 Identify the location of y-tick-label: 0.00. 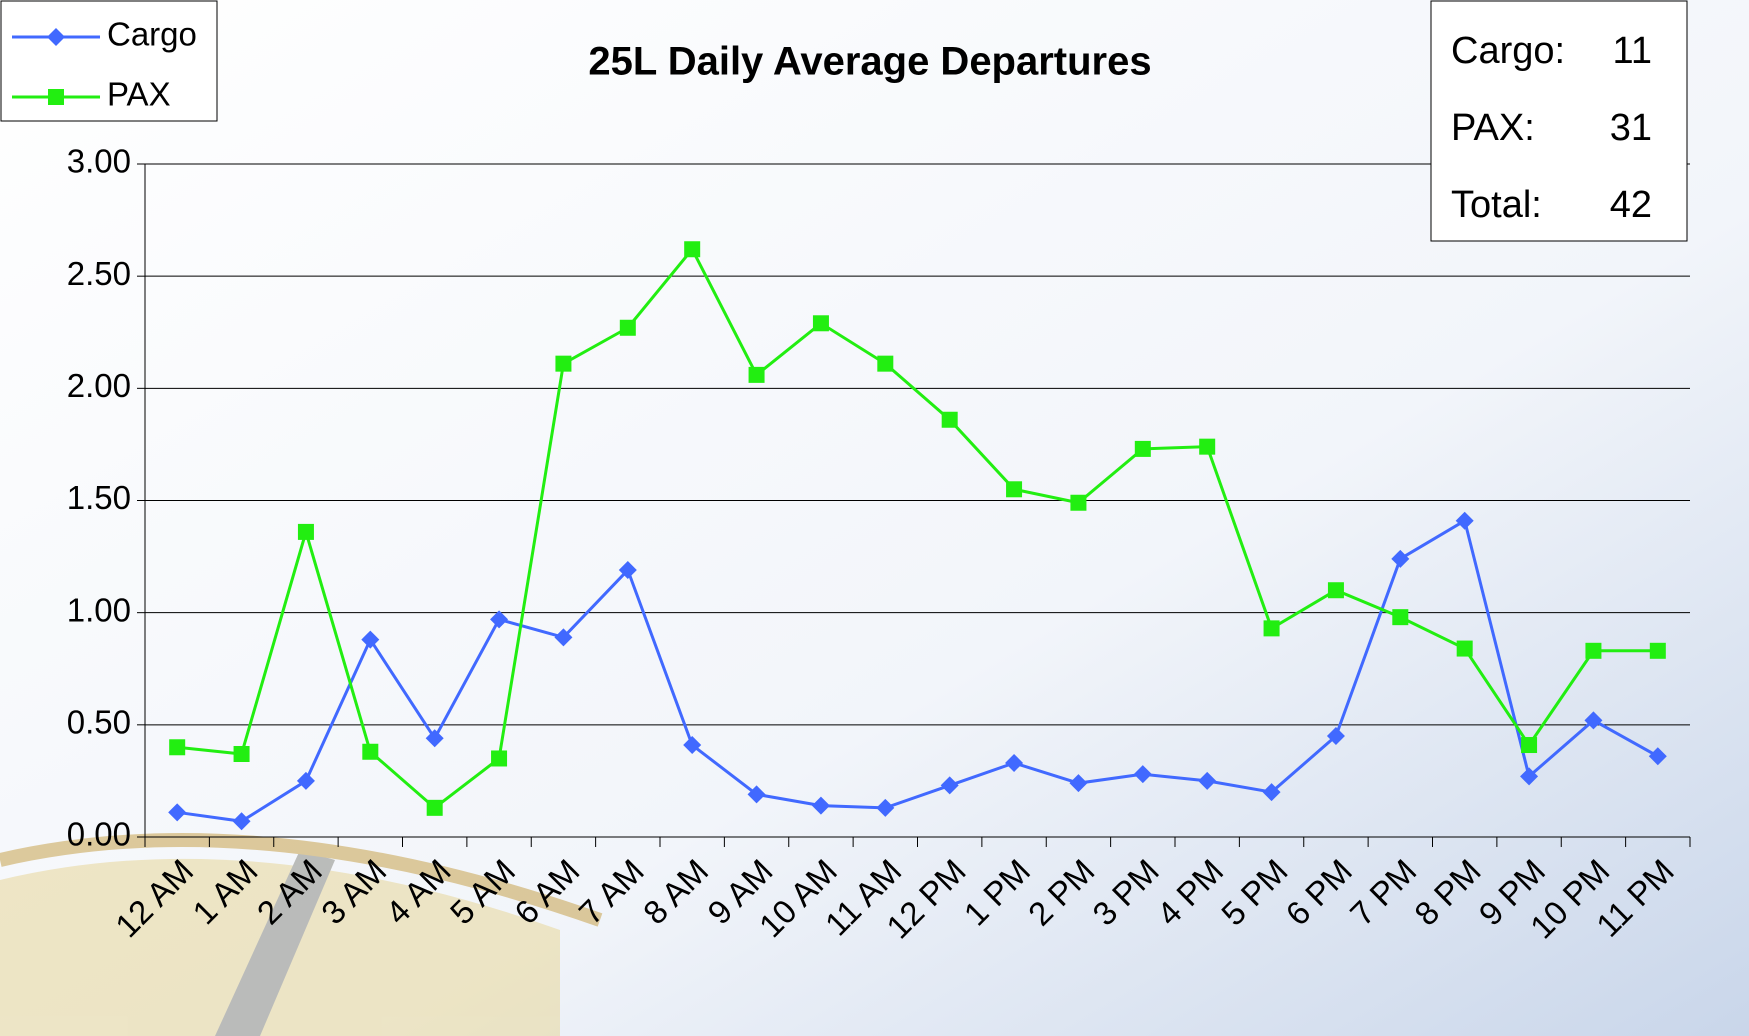
(99, 834).